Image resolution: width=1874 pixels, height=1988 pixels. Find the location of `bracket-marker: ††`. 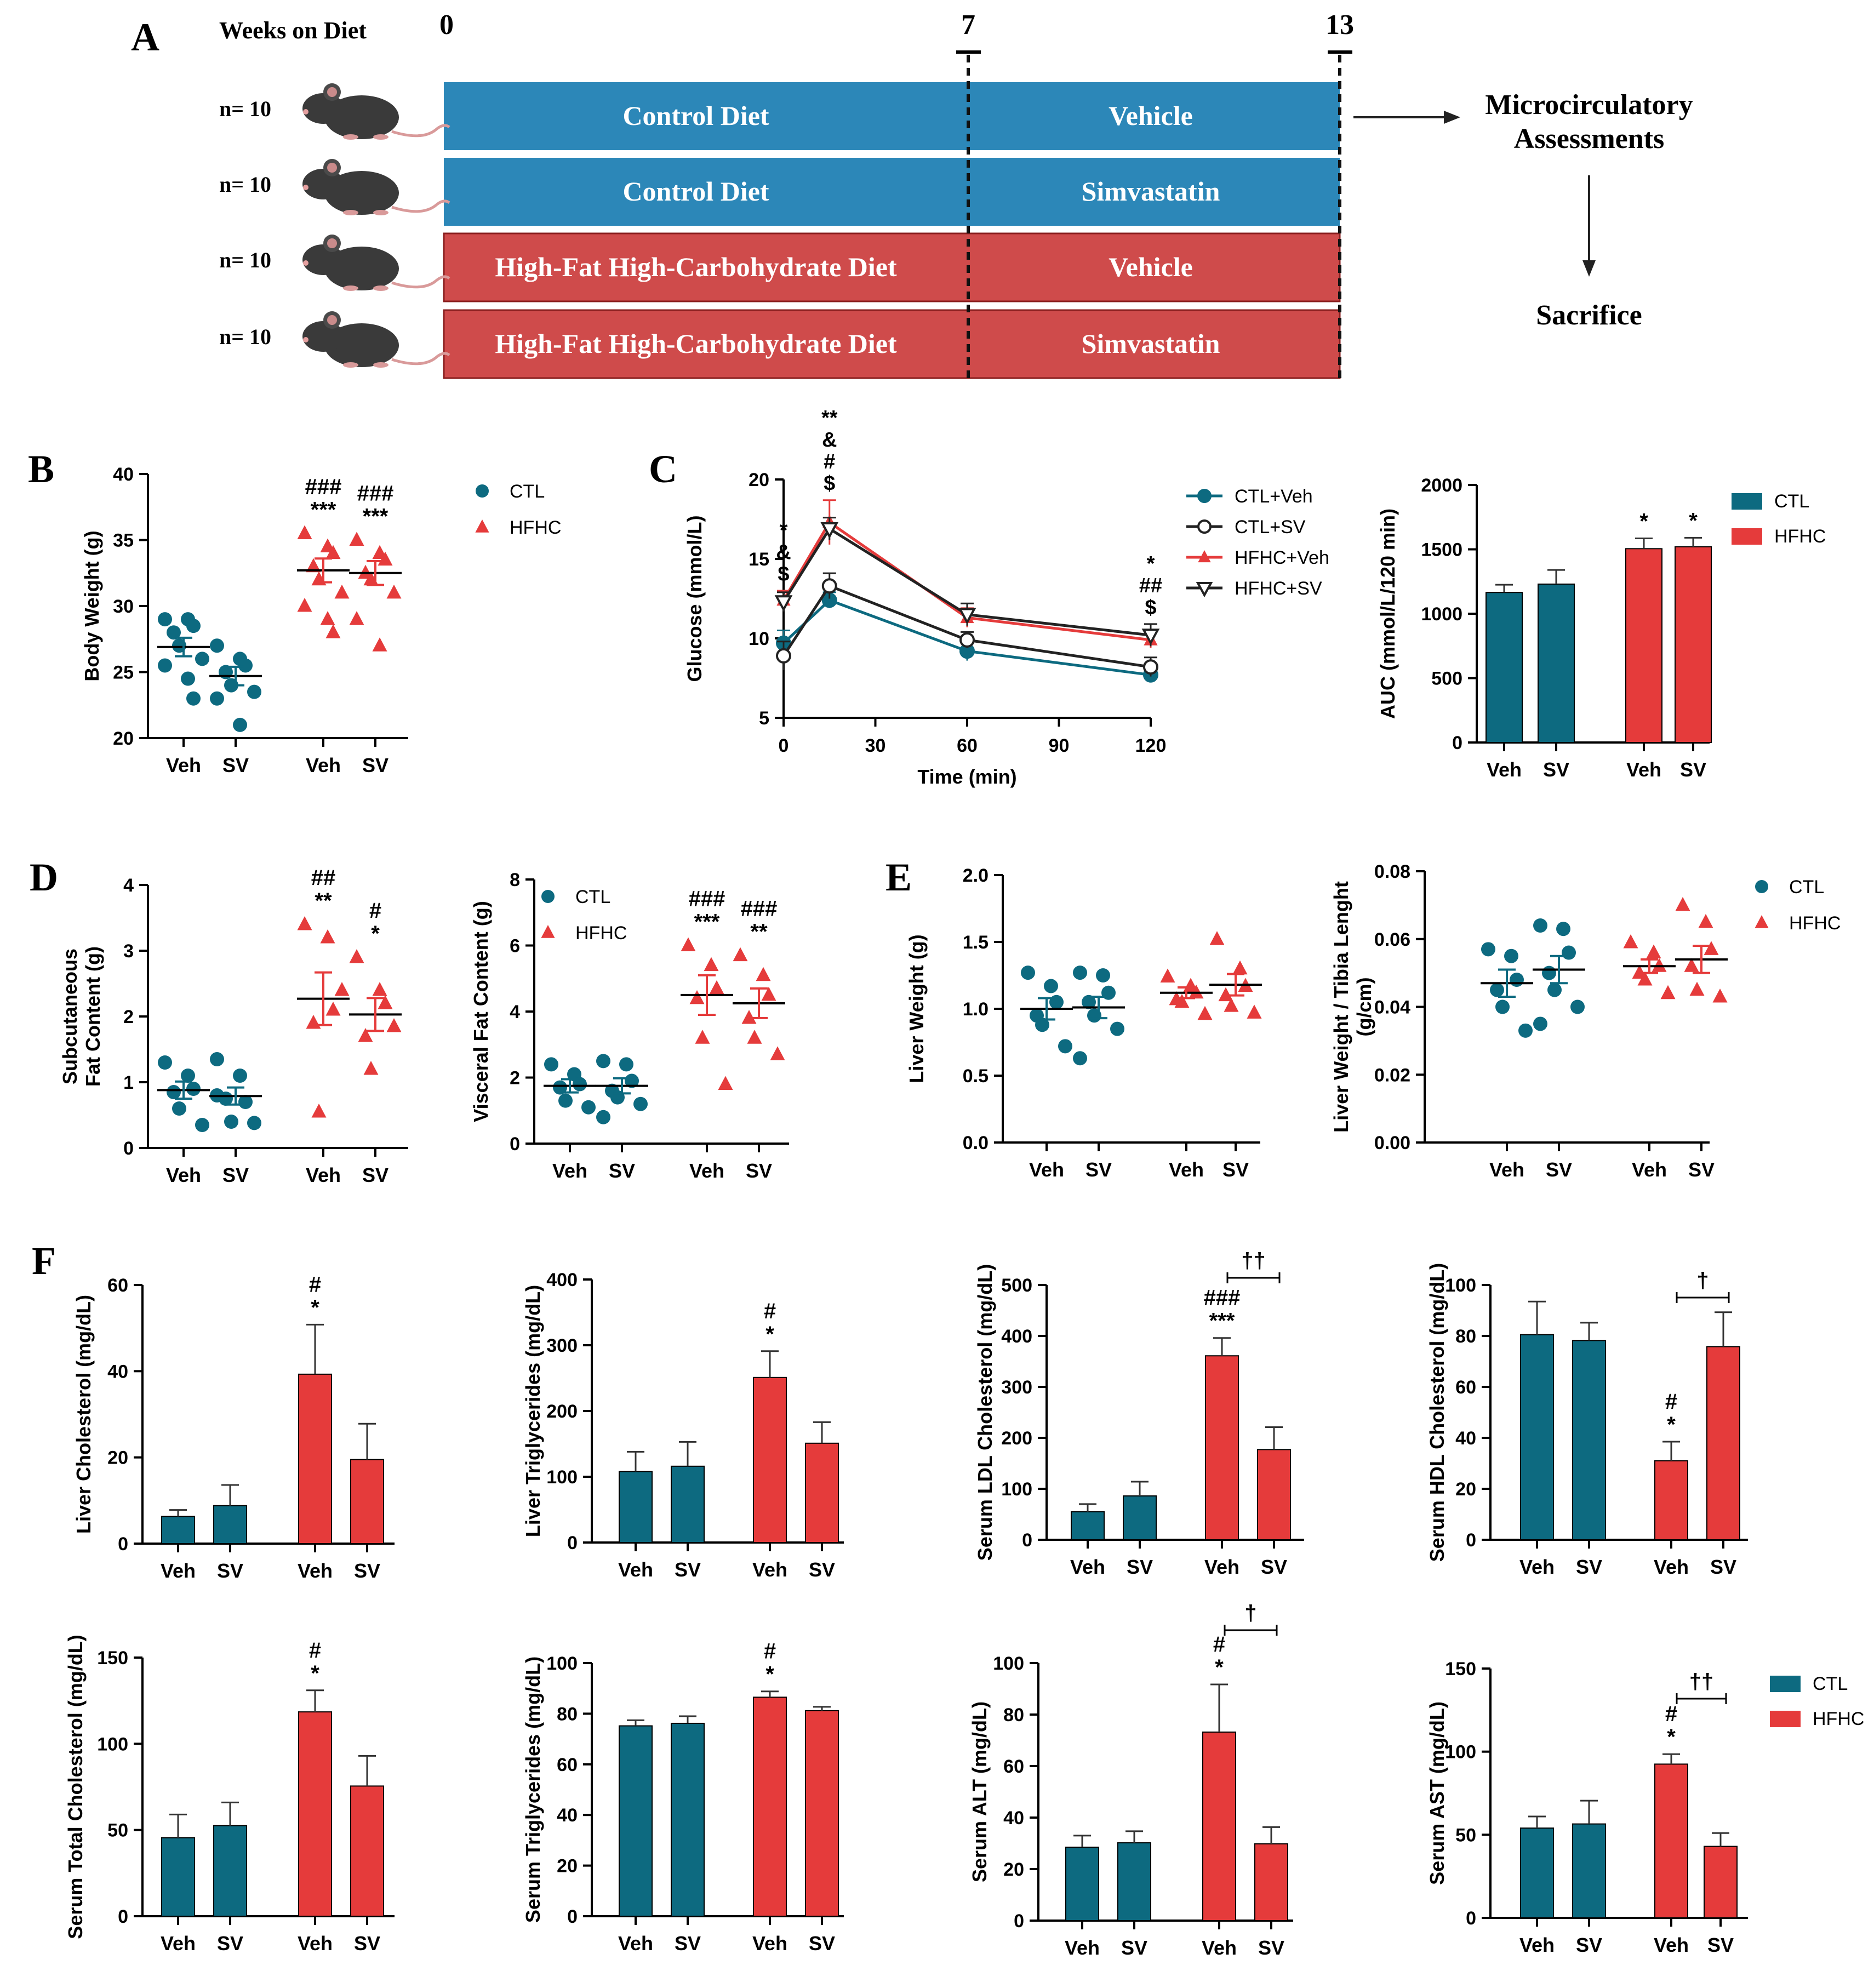

bracket-marker: †† is located at coordinates (1253, 1261).